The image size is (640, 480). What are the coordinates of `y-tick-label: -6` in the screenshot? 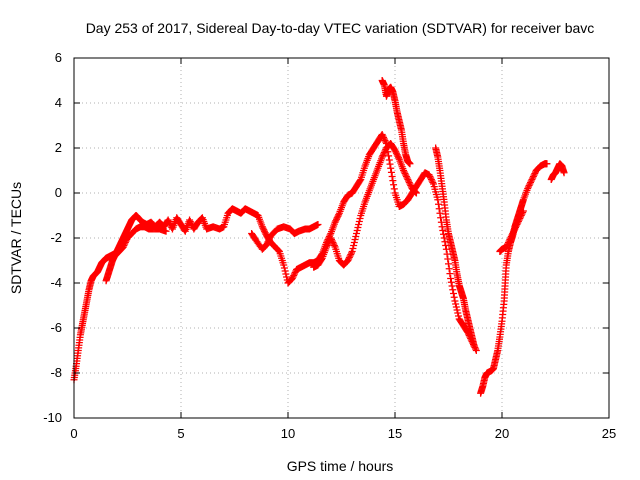 It's located at (56, 327).